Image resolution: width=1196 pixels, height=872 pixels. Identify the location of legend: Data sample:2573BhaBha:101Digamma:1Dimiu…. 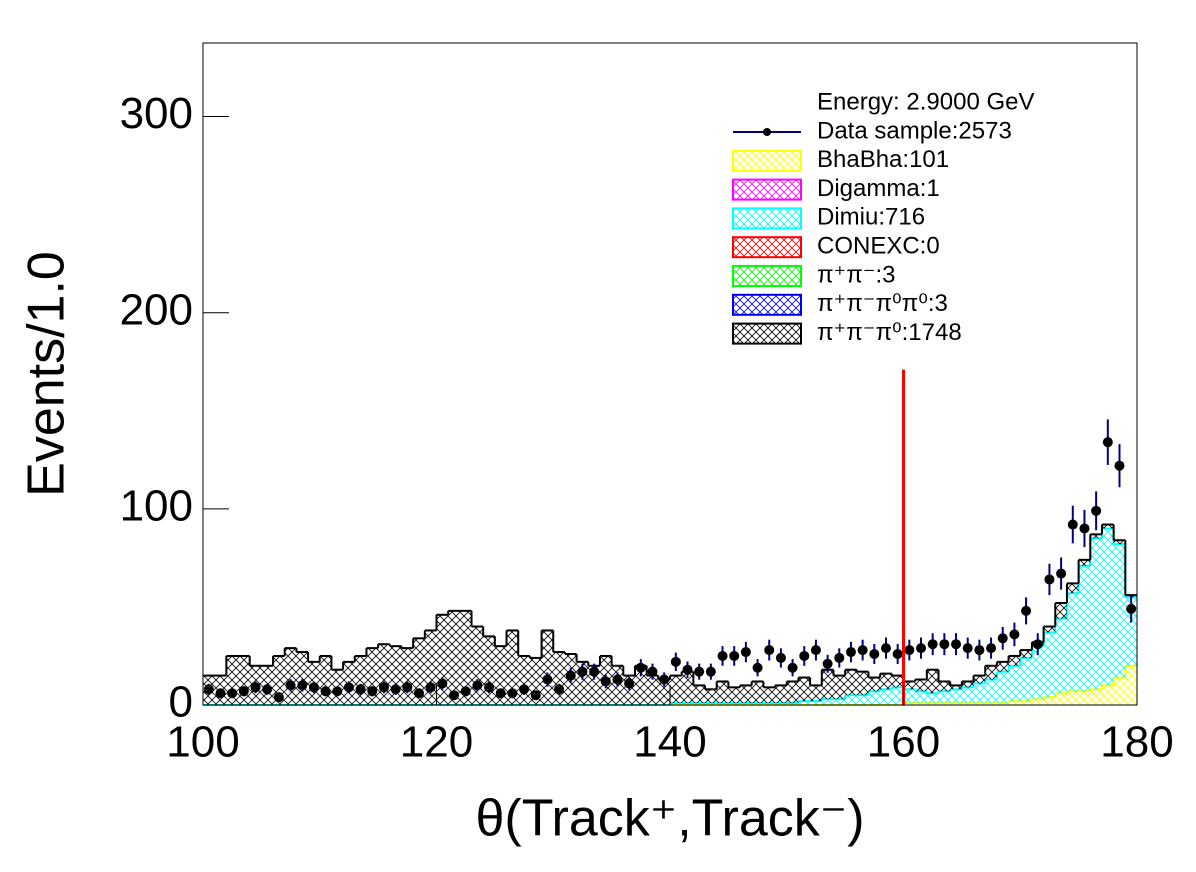
(872, 231).